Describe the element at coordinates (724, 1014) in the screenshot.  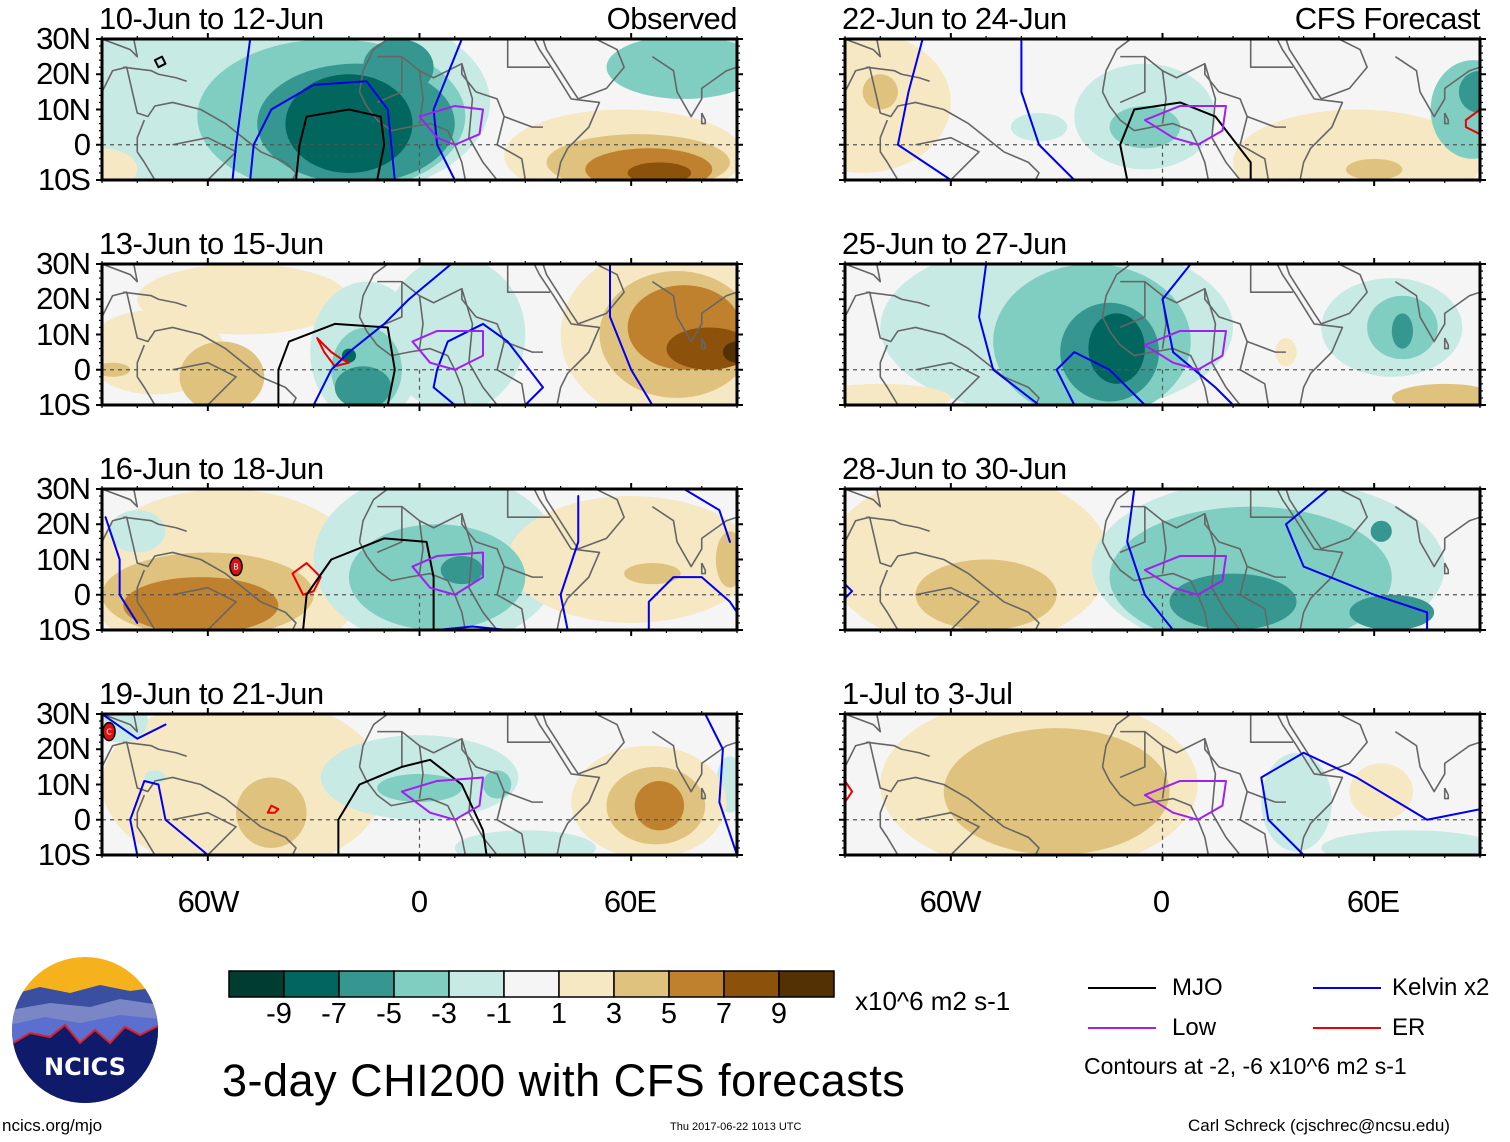
I see `colorbar-tick-label: 7` at that location.